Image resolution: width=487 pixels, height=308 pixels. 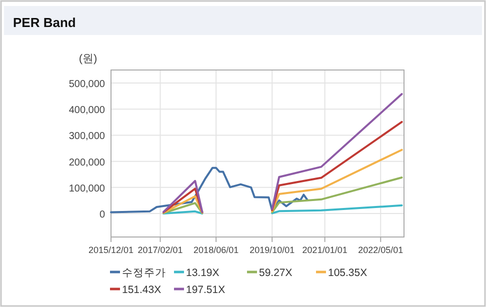 I want to click on legend-item: 151.43X, so click(x=136, y=290).